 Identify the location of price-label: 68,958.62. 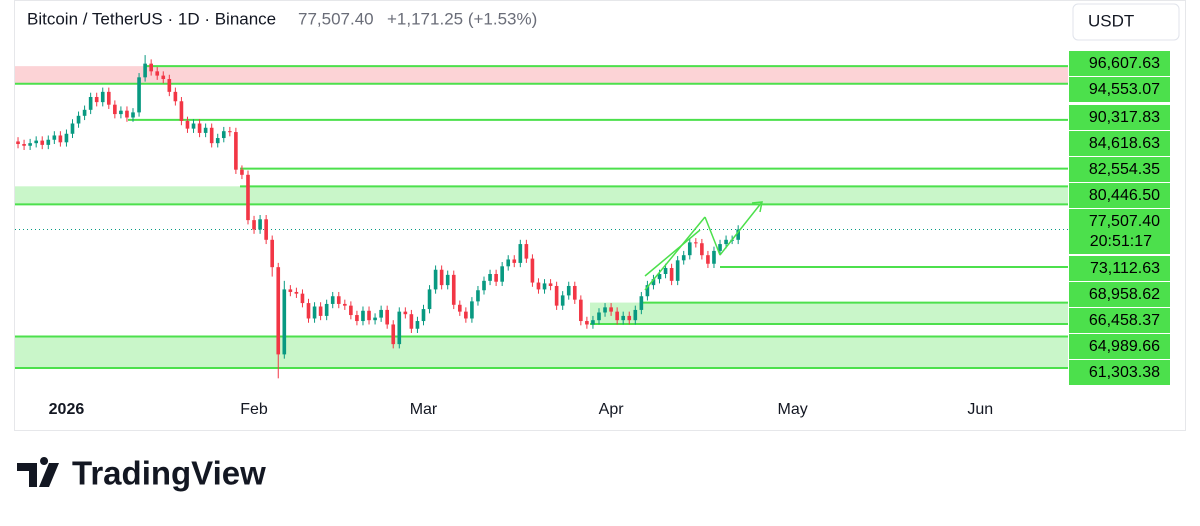
(1124, 294).